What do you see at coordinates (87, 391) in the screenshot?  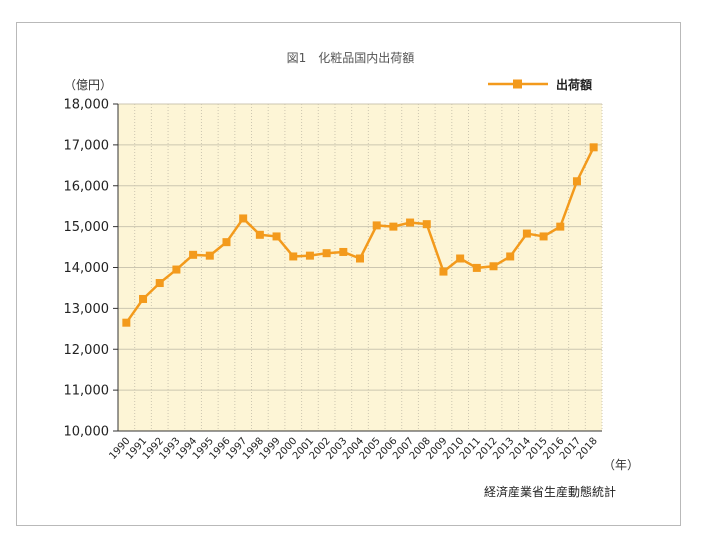 I see `y-tick-label: 11,000` at bounding box center [87, 391].